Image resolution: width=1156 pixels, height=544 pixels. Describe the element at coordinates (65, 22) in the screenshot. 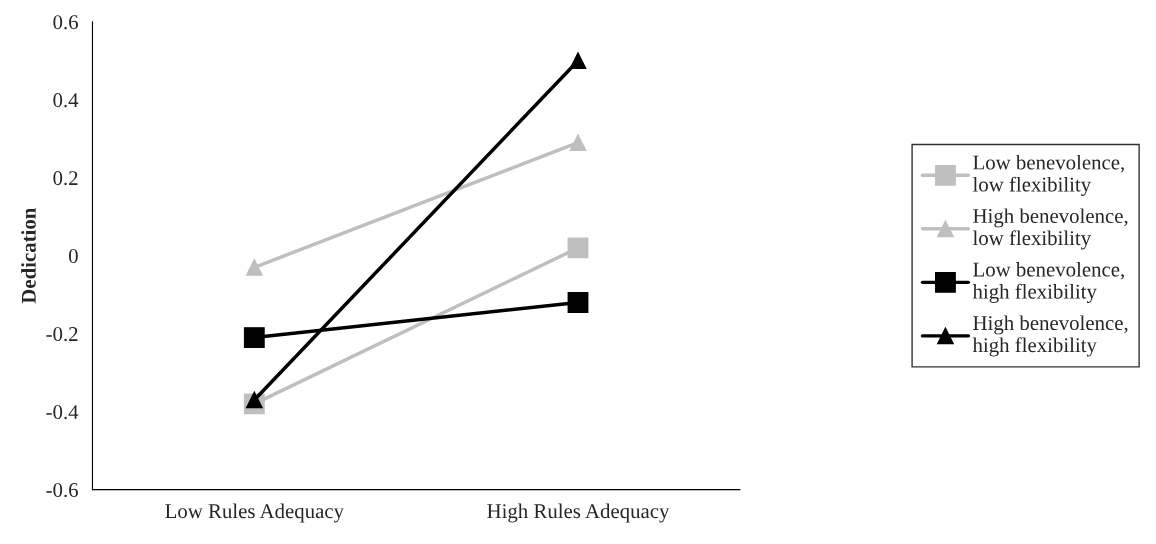

I see `y-tick-label: 0.6` at that location.